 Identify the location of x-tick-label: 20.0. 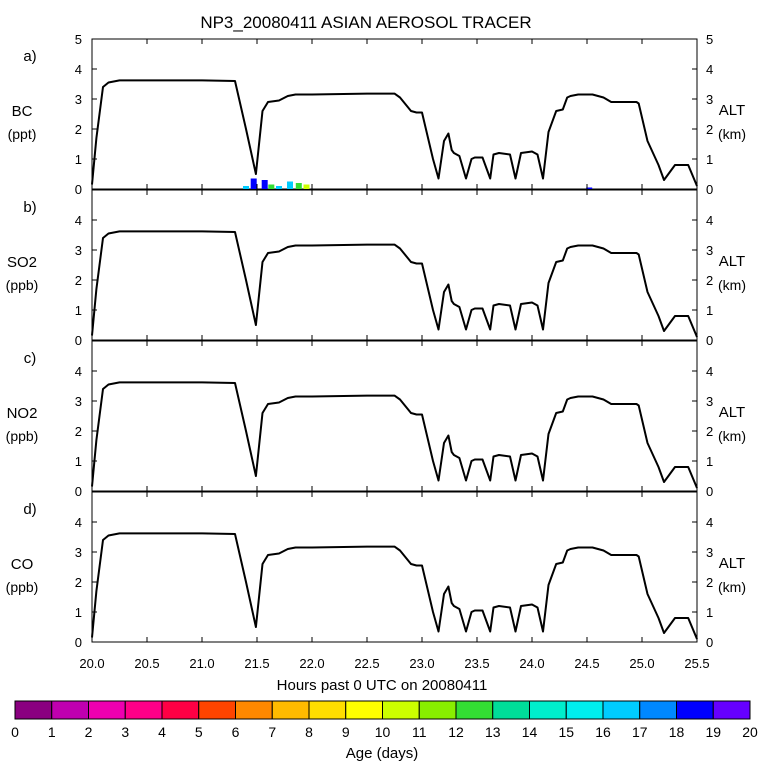
(91, 663).